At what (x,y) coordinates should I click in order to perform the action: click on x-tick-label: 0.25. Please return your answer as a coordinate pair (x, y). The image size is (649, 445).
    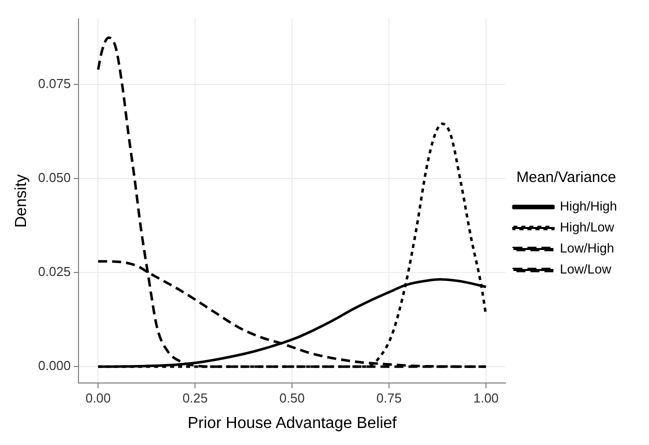
    Looking at the image, I should click on (195, 398).